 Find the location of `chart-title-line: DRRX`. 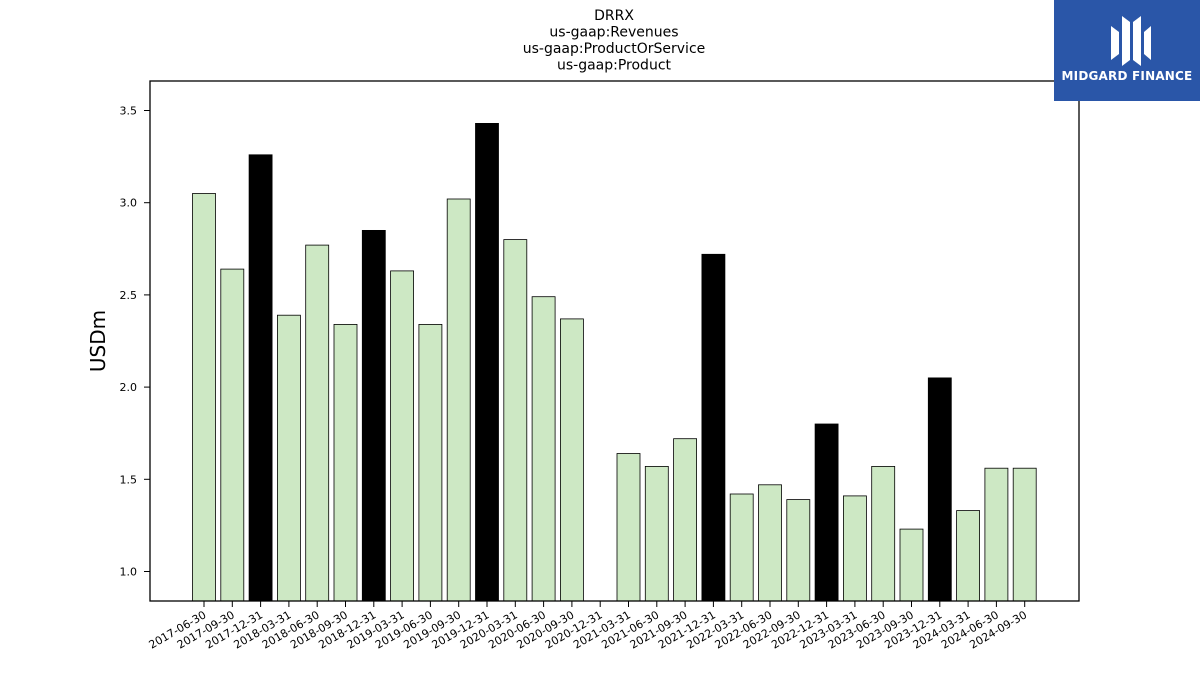

chart-title-line: DRRX is located at coordinates (614, 16).